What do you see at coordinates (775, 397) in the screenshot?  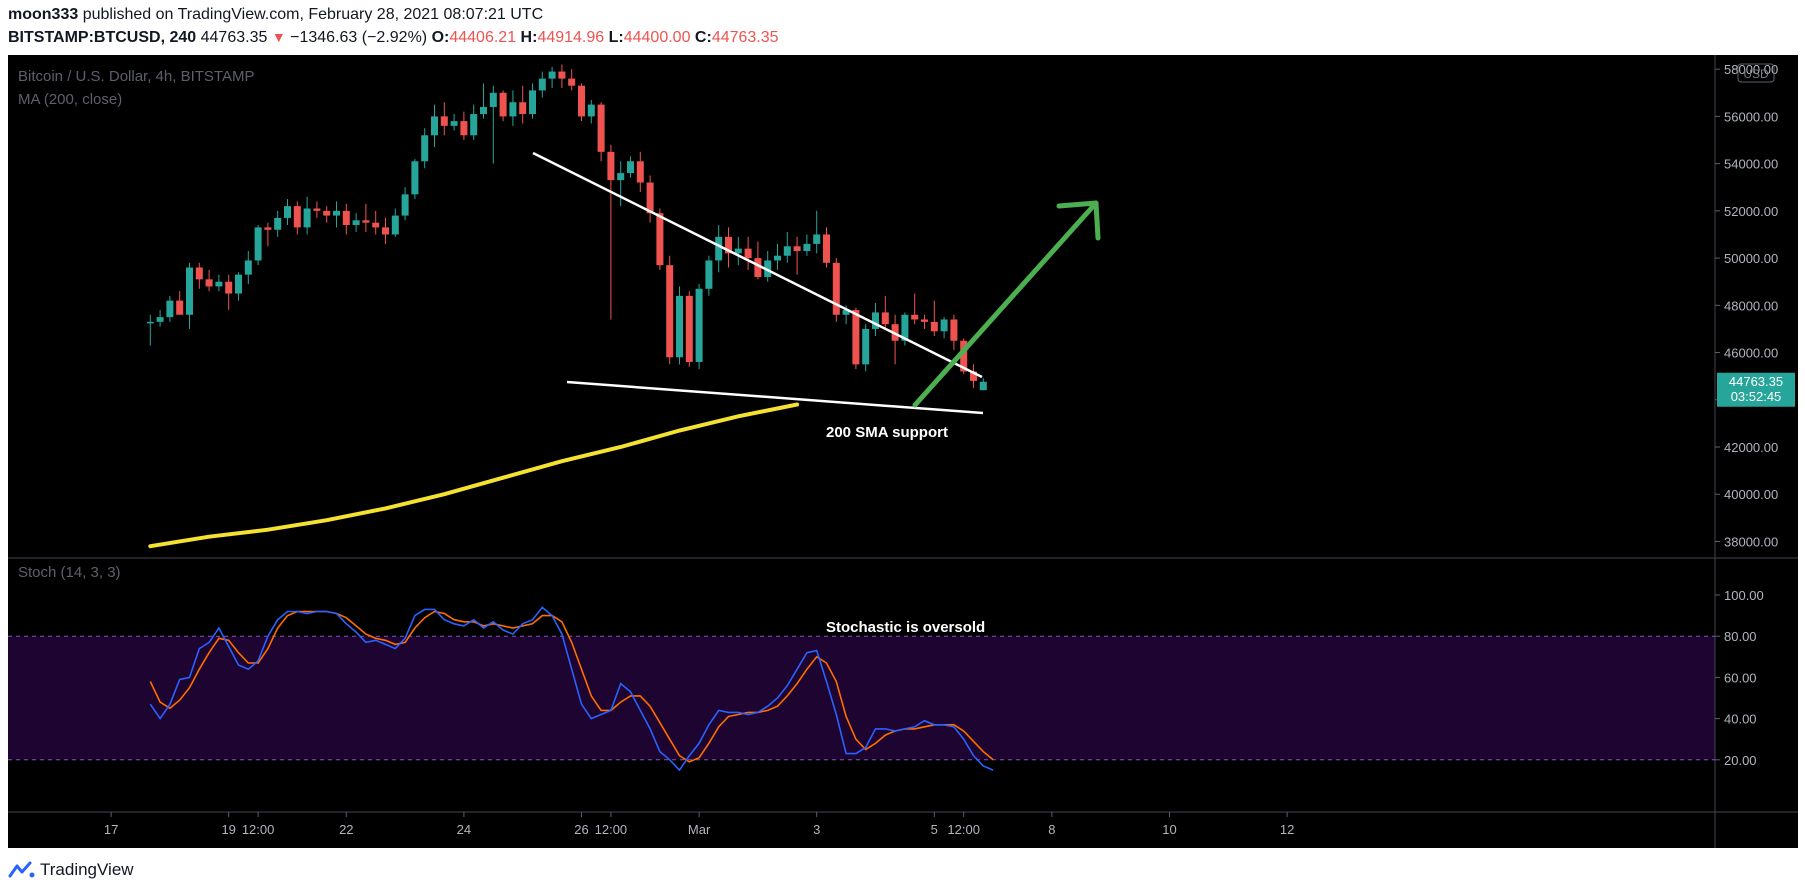 I see `wedge-lower-trendline` at bounding box center [775, 397].